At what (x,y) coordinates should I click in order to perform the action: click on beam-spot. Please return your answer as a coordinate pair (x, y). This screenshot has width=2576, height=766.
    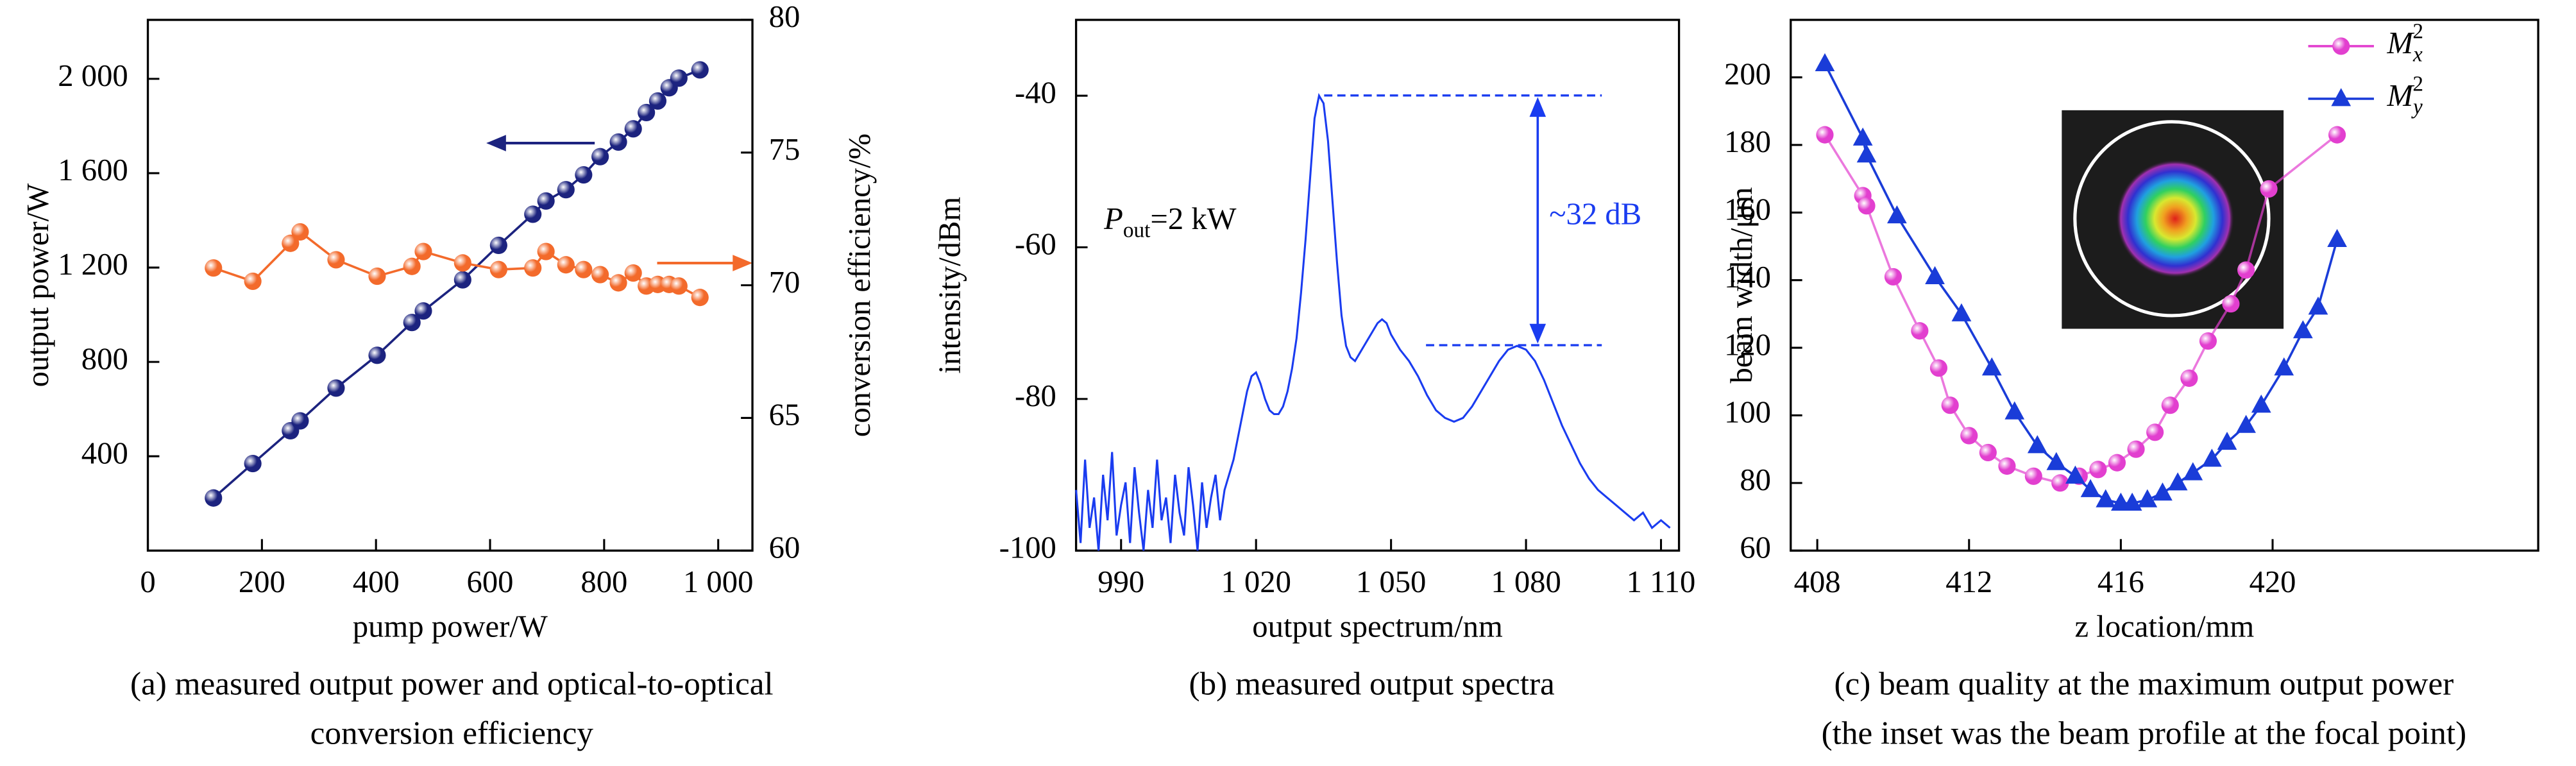
    Looking at the image, I should click on (2175, 218).